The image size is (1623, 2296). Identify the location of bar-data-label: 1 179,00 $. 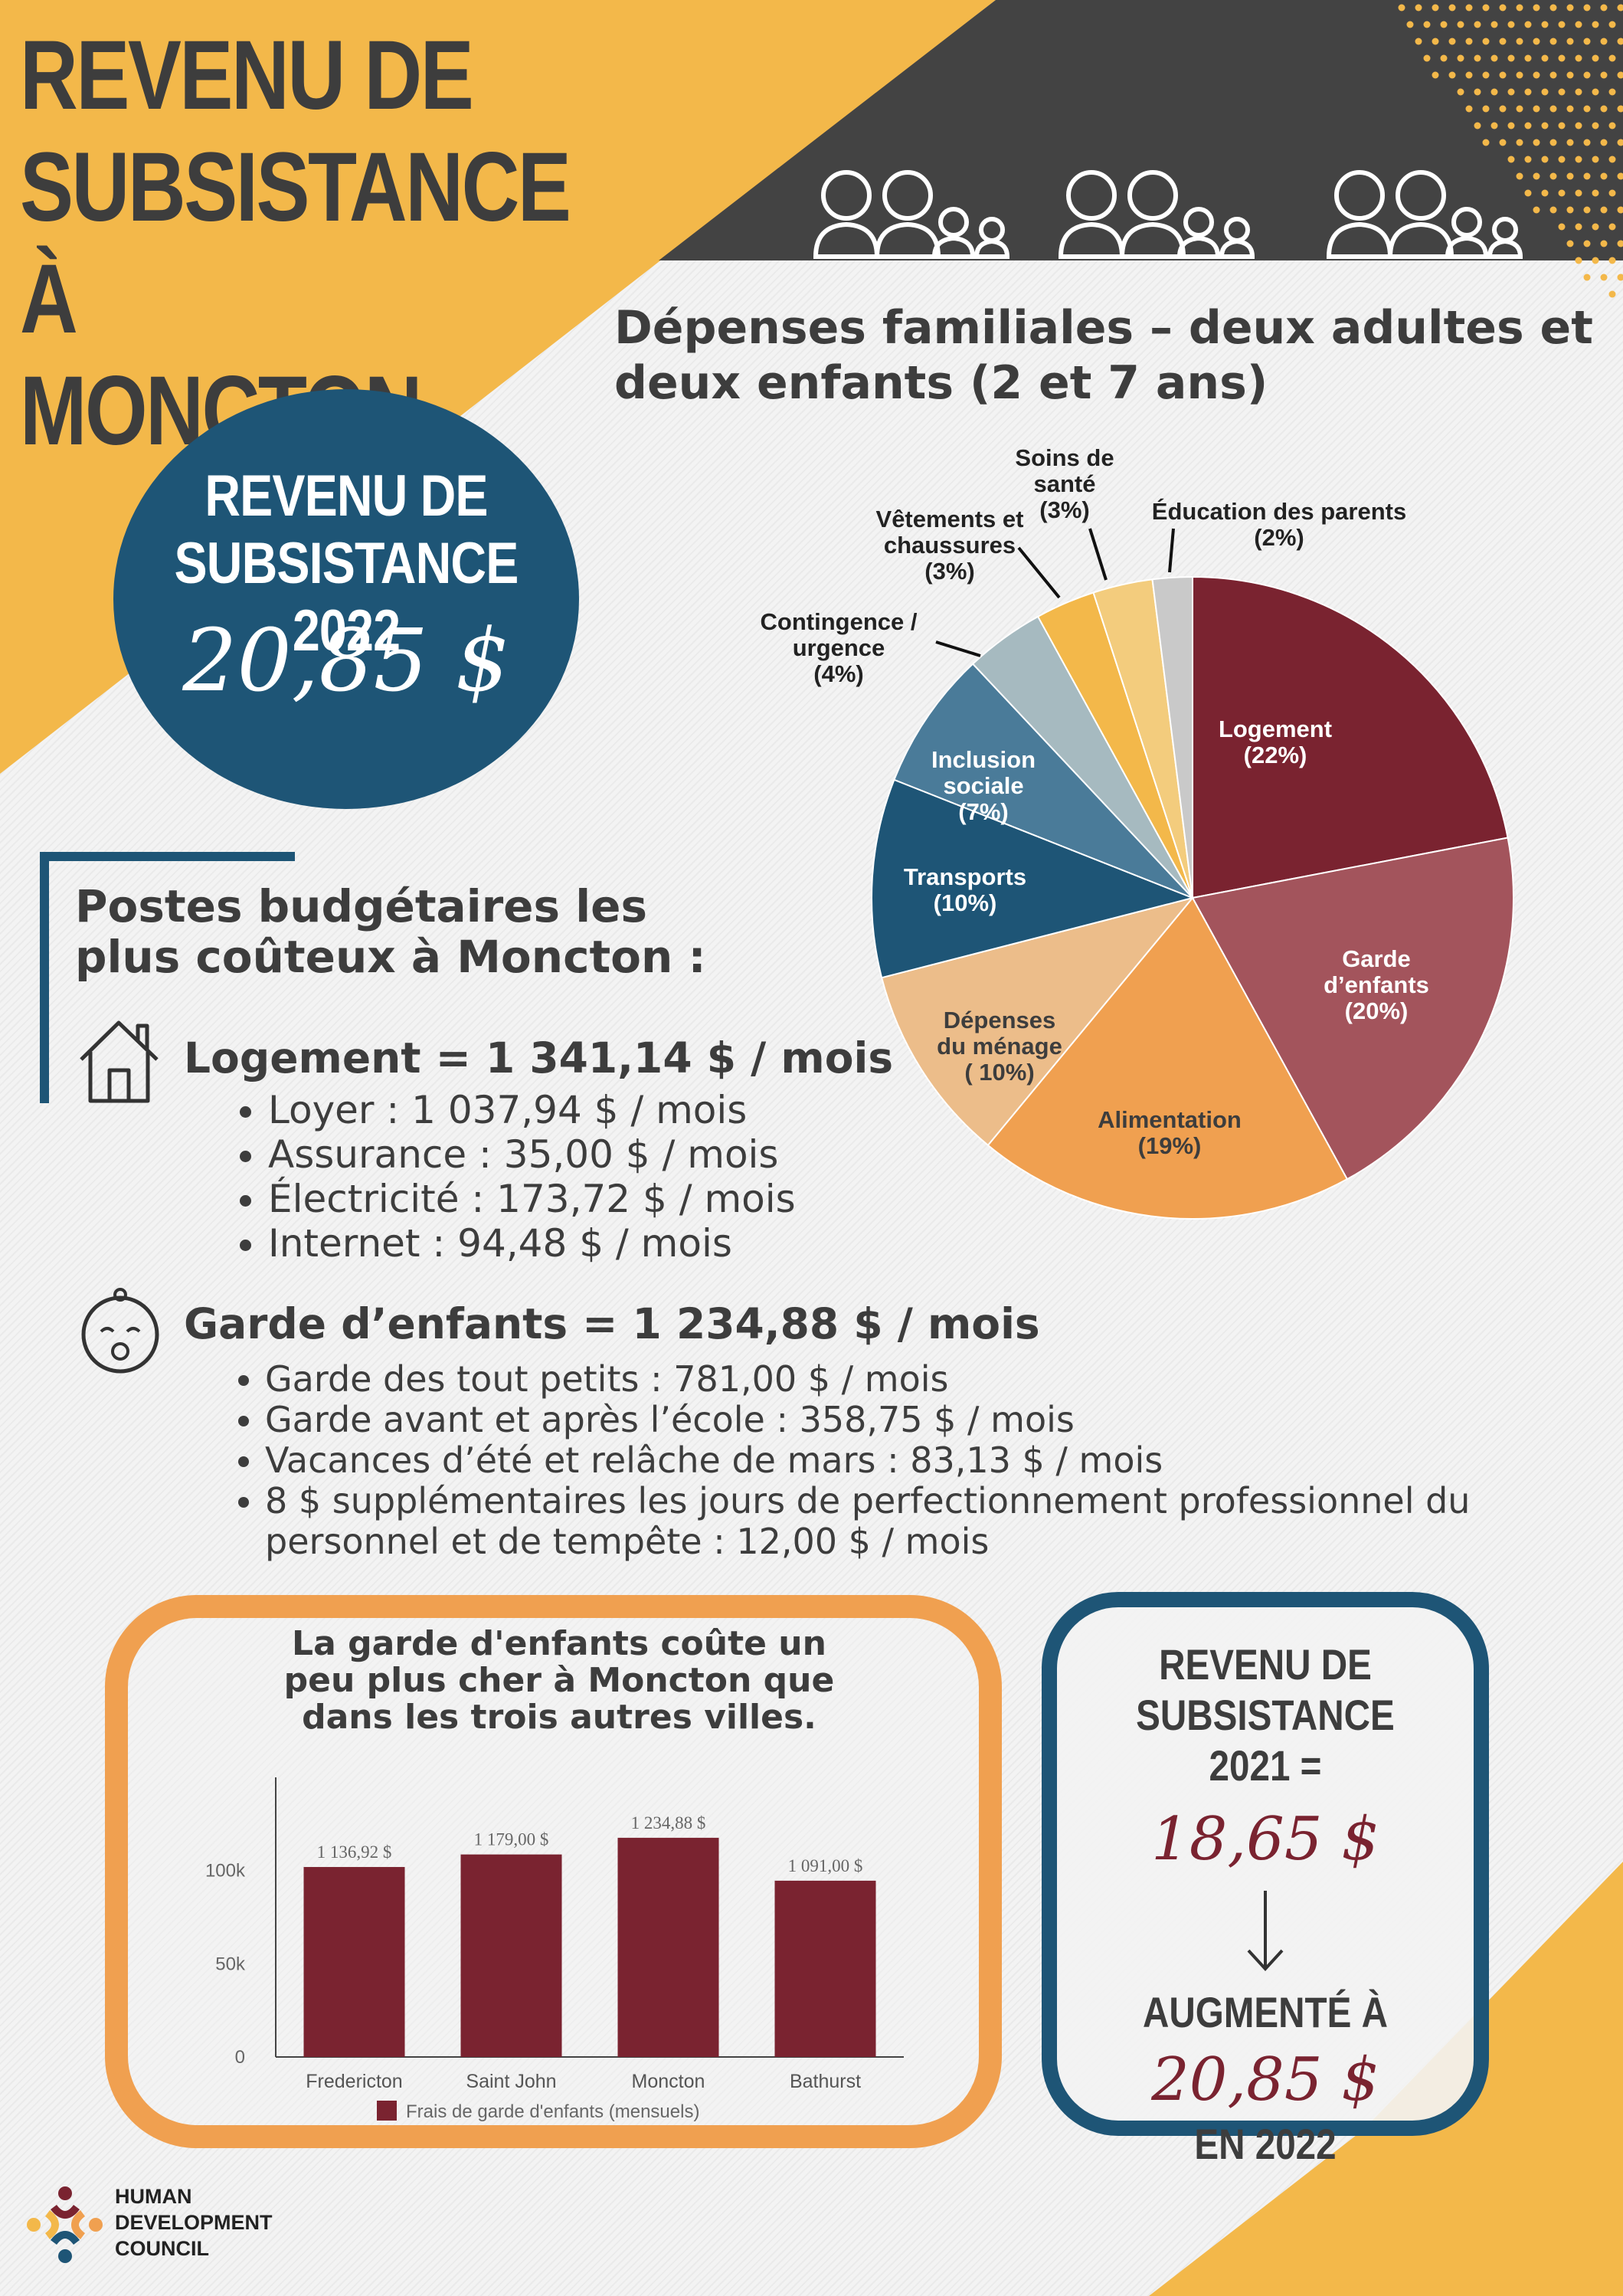
(511, 1839).